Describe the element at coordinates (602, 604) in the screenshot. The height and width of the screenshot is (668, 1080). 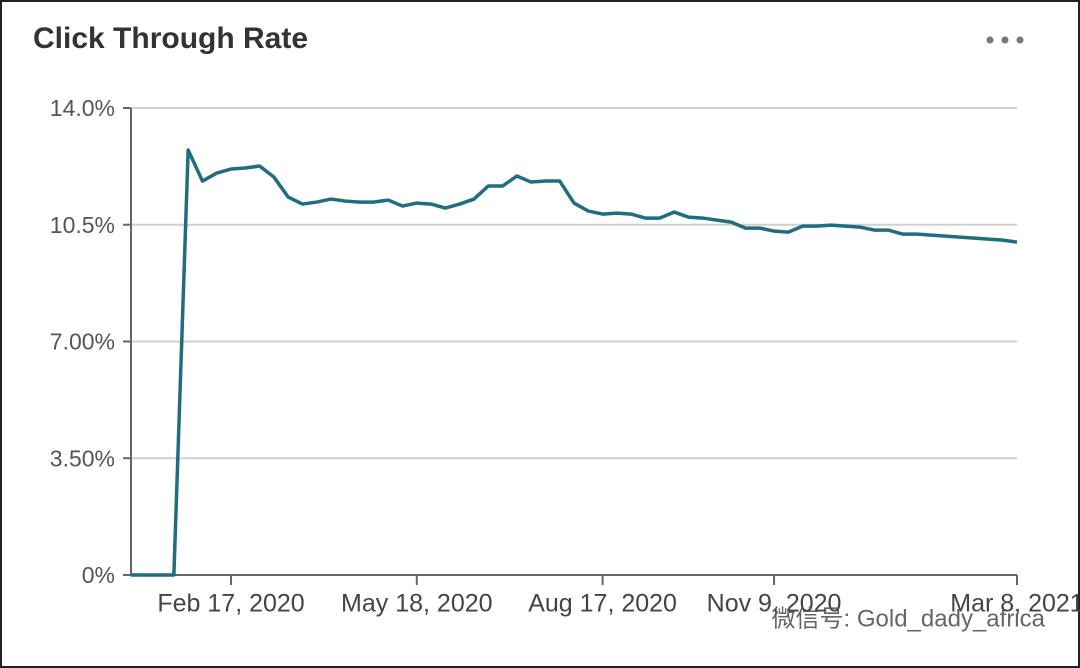
I see `x-tick-label: Aug 17, 2020` at that location.